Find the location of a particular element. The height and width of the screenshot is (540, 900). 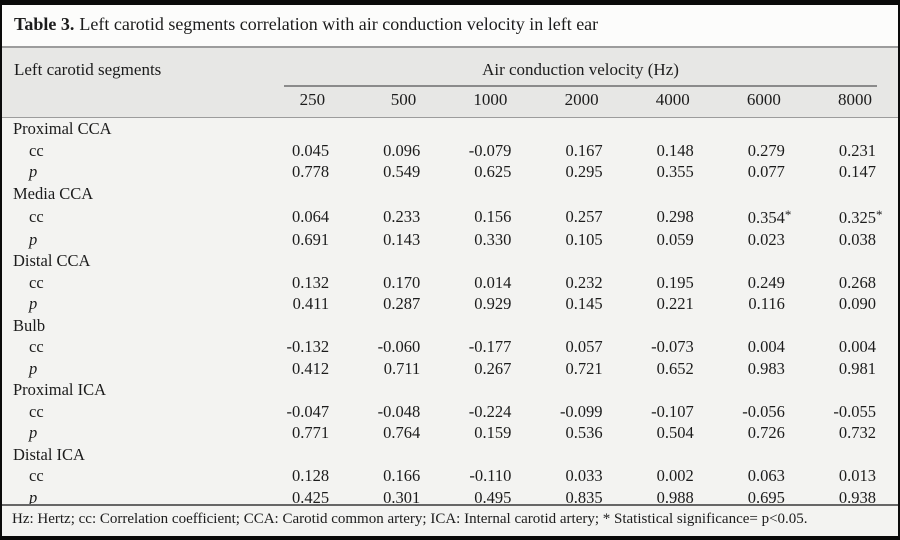

value-cell: 0.764 is located at coordinates (402, 432).